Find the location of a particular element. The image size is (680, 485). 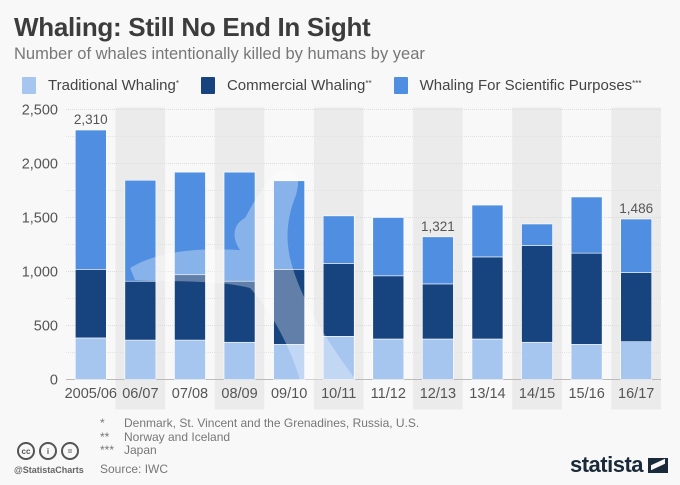

license-icons: cc i = is located at coordinates (48, 451).